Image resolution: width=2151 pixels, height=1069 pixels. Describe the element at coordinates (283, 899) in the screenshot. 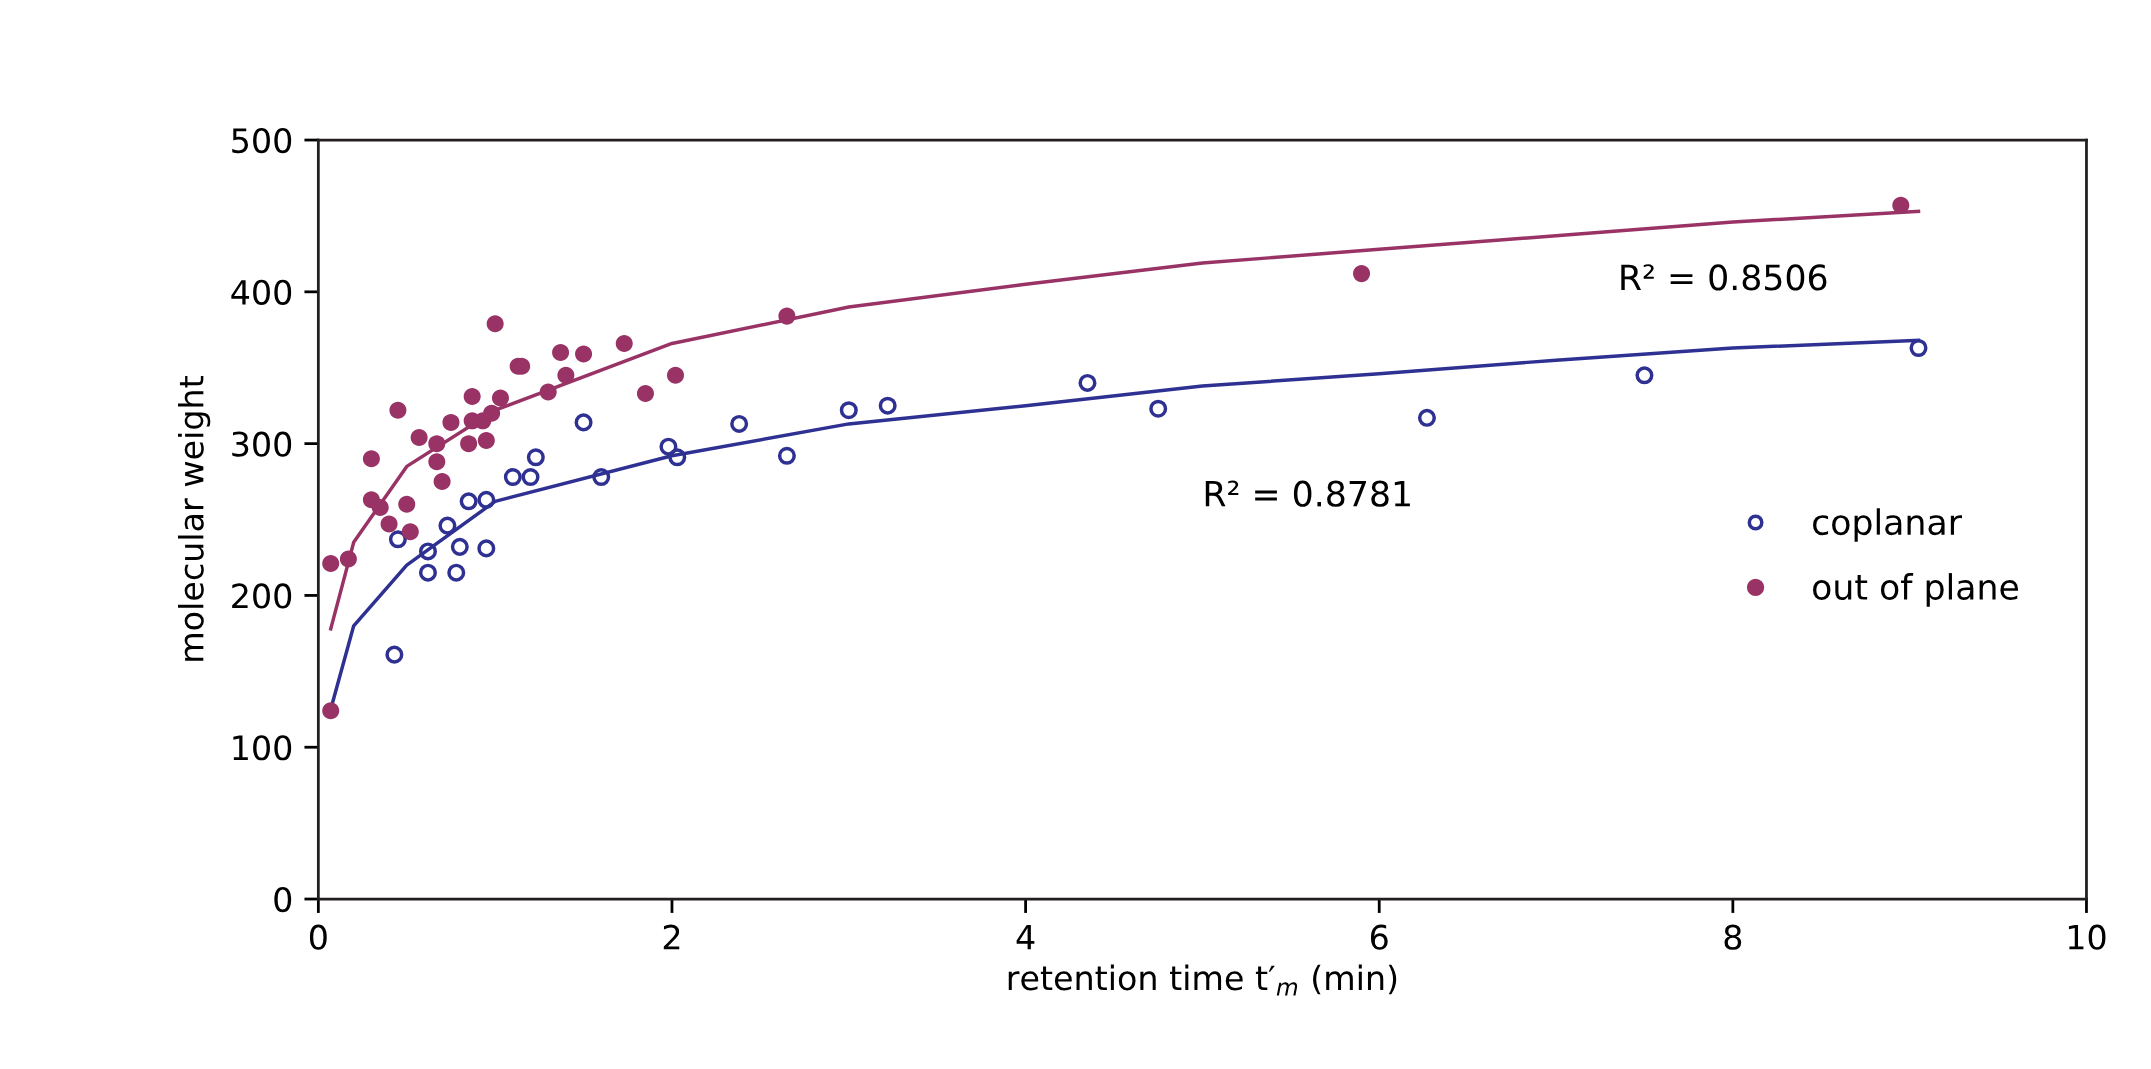

I see `y-tick-label: 0` at that location.